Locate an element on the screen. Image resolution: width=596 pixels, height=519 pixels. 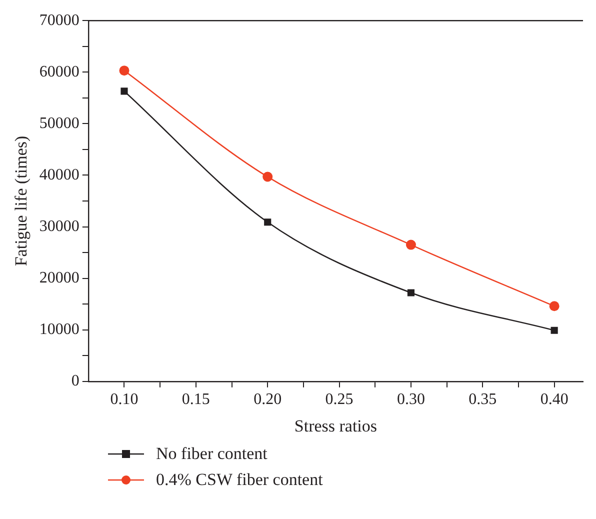
x-tick-label: 0.35 is located at coordinates (482, 399).